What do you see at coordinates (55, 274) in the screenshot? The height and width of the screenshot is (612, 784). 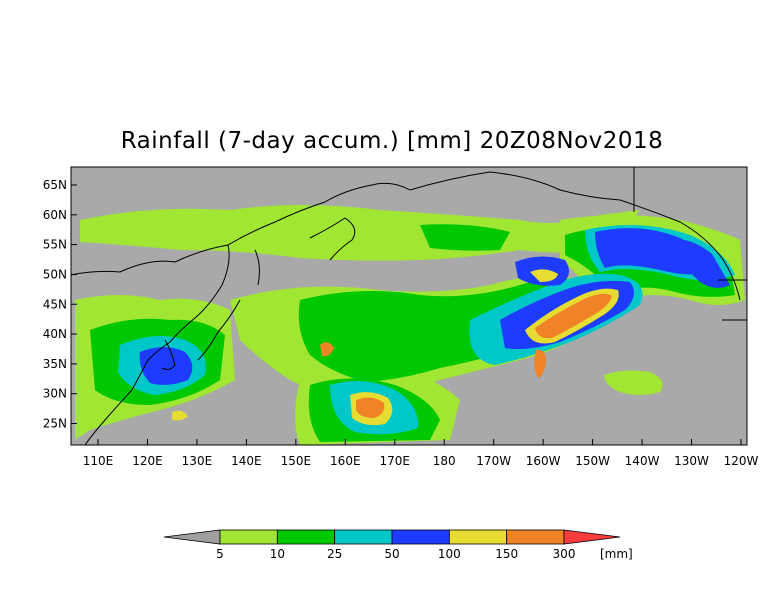 I see `lat-tick-label: 50N` at bounding box center [55, 274].